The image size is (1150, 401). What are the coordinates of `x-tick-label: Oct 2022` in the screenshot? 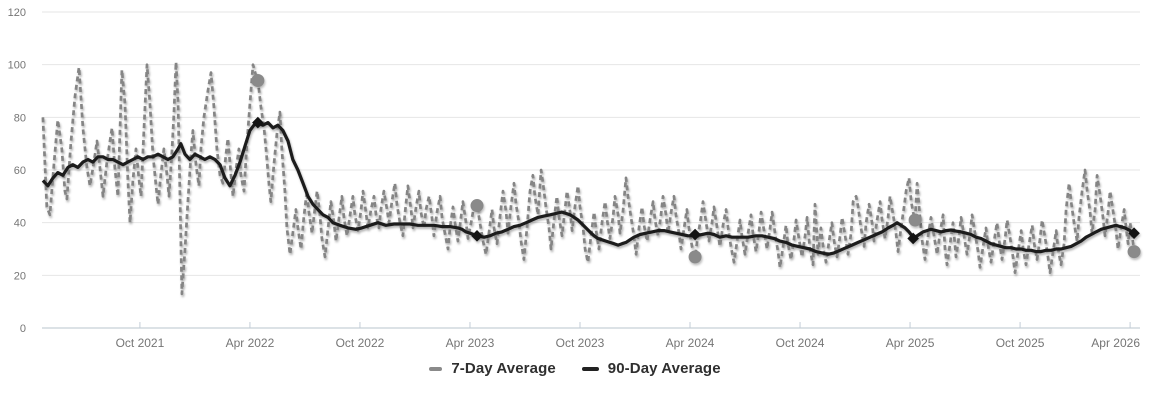 It's located at (360, 343).